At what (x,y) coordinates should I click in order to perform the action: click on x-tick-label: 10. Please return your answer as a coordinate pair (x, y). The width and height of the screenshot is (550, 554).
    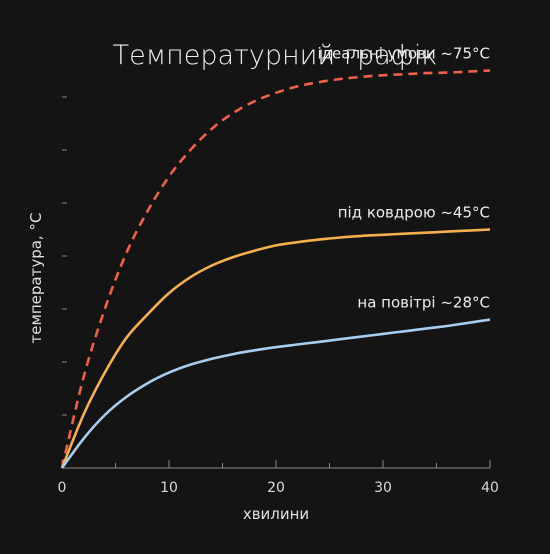
    Looking at the image, I should click on (169, 488).